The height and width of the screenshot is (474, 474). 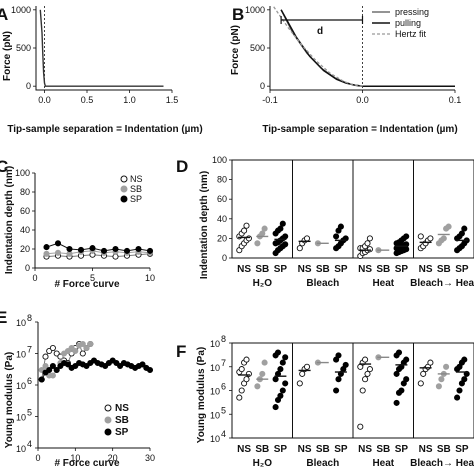 I want to click on legend-e-sp-marker, so click(x=108, y=432).